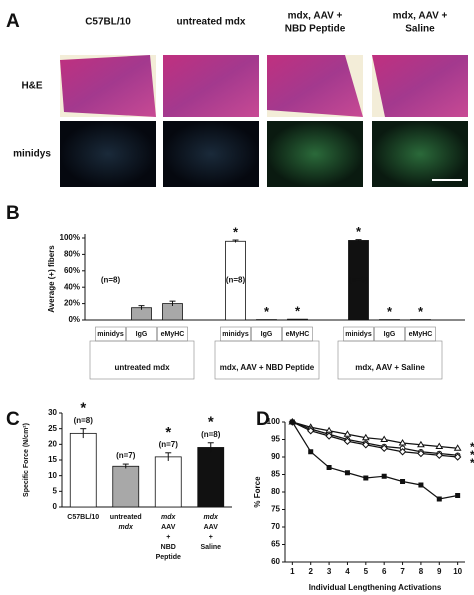 The width and height of the screenshot is (474, 595). What do you see at coordinates (310, 571) in the screenshot?
I see `x-tick-label: 2` at bounding box center [310, 571].